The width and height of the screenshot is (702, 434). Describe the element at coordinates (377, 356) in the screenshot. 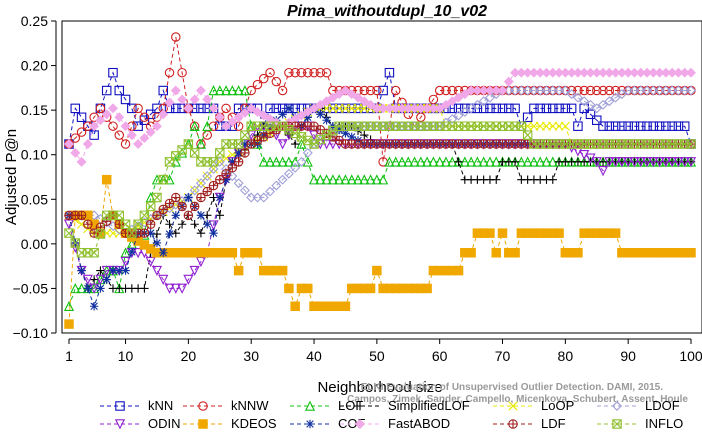

I see `x-tick-label: 50` at that location.